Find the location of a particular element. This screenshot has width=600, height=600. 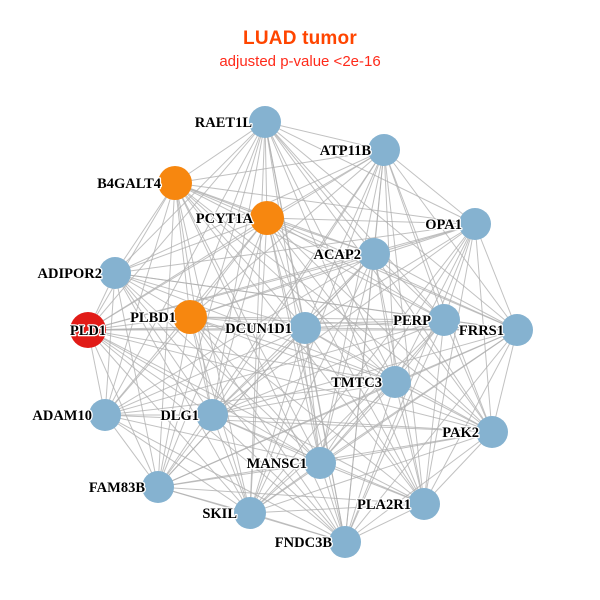

edge-dcun1d1-mansc1 is located at coordinates (312, 395).